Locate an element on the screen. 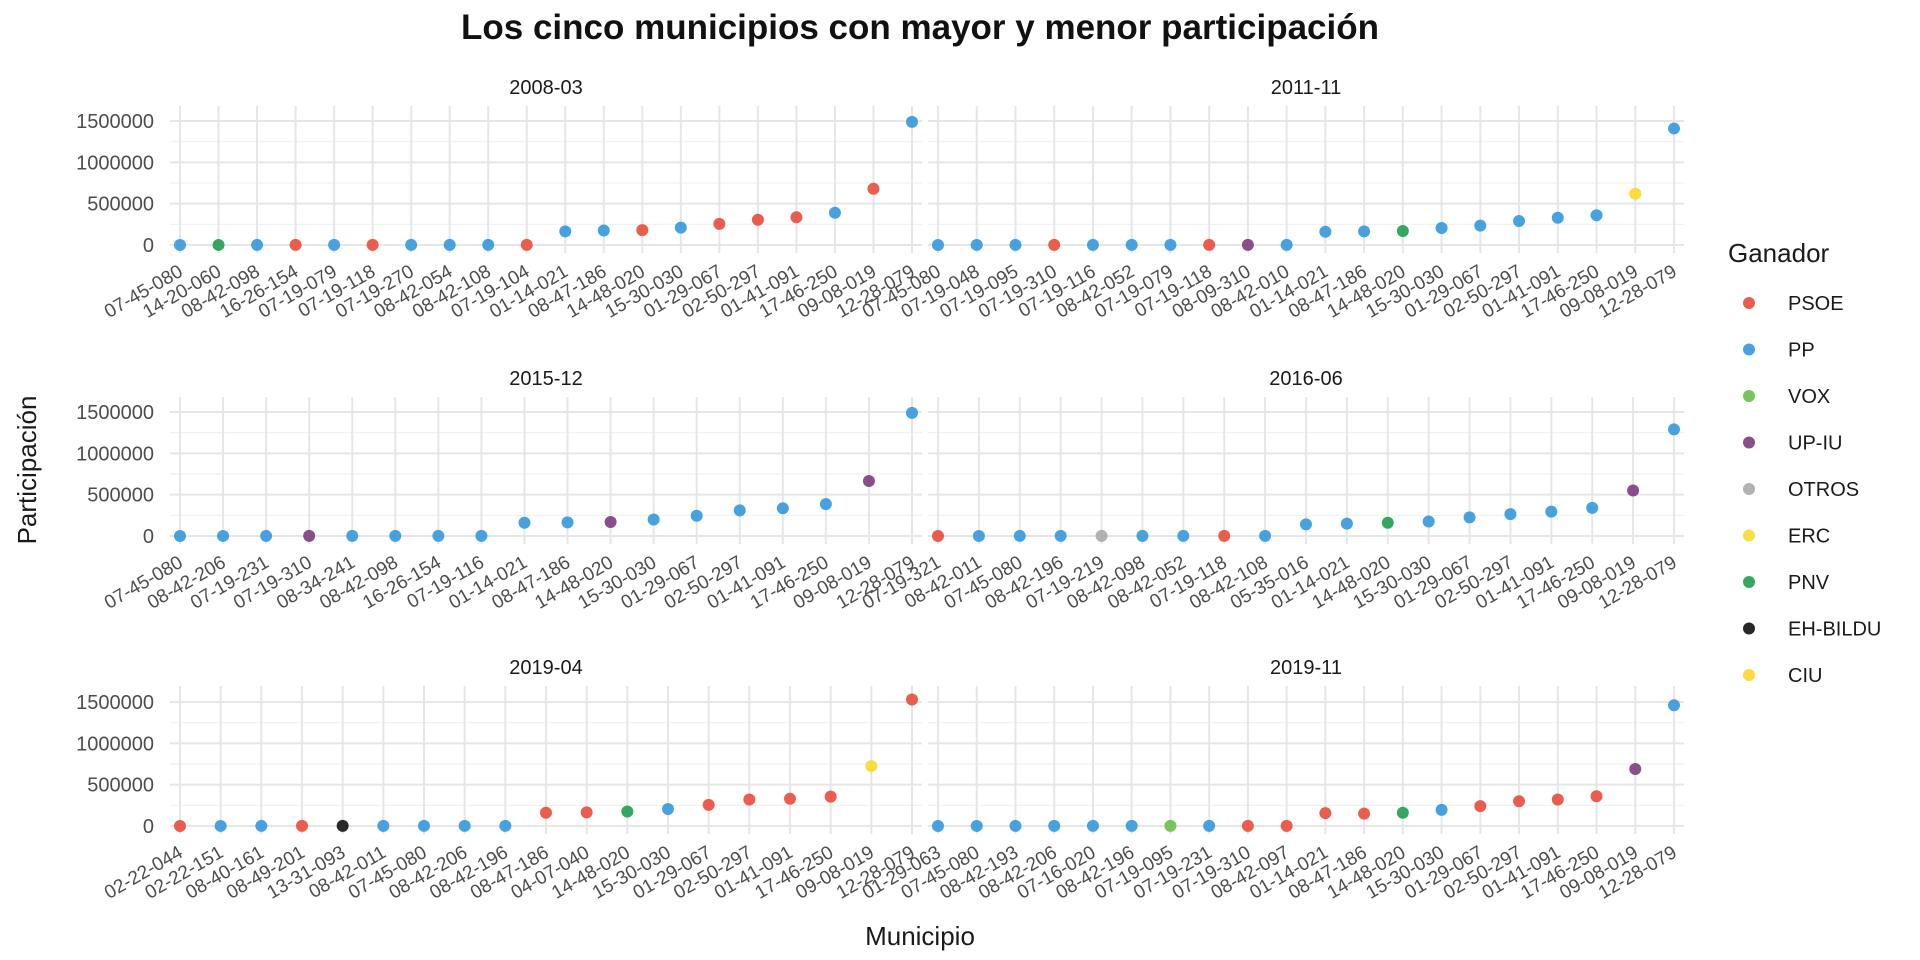 The height and width of the screenshot is (960, 1920). legend-label: PSOE is located at coordinates (1816, 304).